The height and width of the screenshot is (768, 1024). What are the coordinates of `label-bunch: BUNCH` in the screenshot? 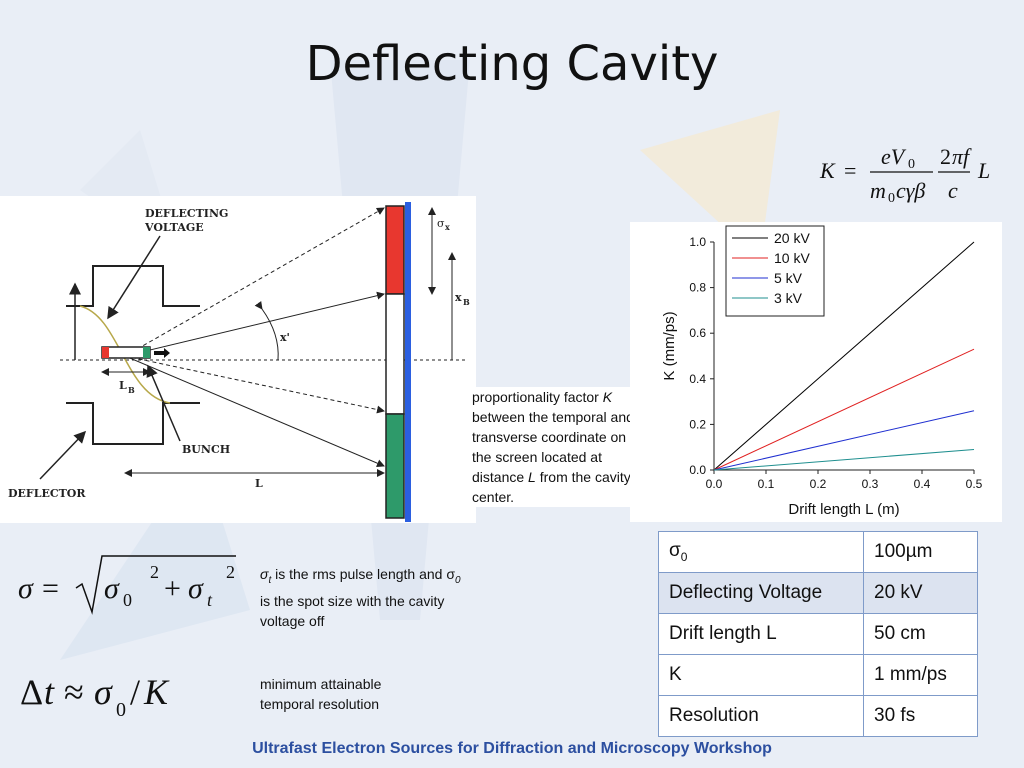 It's located at (206, 449).